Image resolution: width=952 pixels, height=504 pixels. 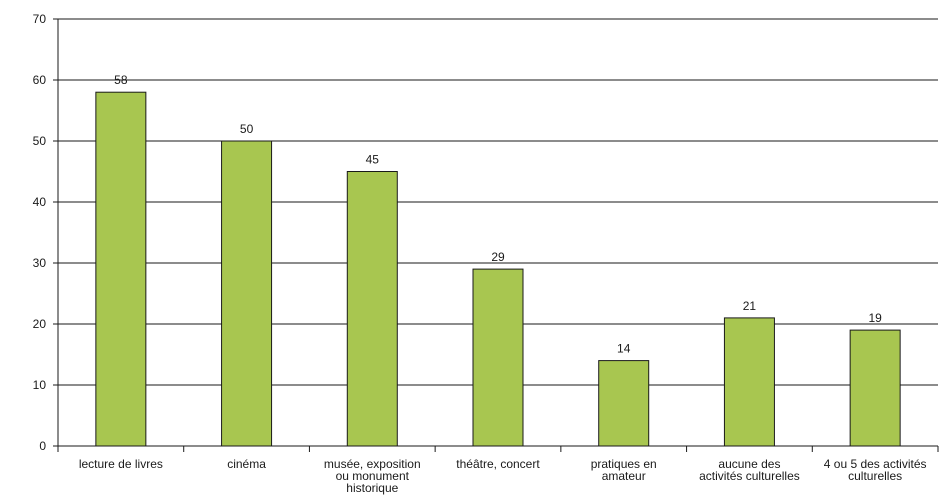 What do you see at coordinates (498, 257) in the screenshot?
I see `data-label-3: 29` at bounding box center [498, 257].